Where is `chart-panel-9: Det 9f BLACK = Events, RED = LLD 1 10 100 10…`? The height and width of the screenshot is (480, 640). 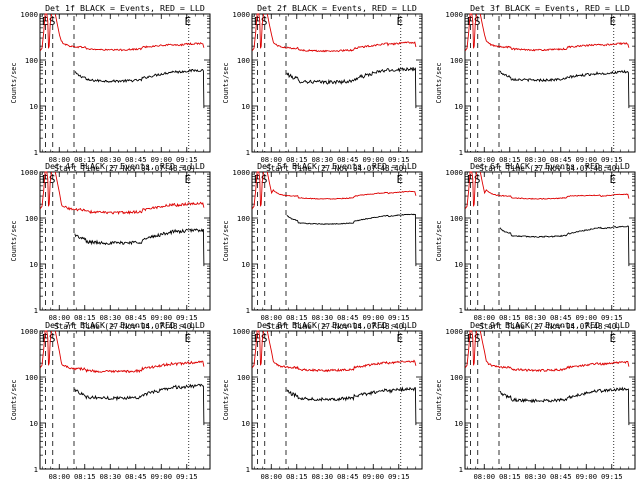
chart-panel-9: Det 9f BLACK = Events, RED = LLD 1 10 100 10… is located at coordinates (535, 400).